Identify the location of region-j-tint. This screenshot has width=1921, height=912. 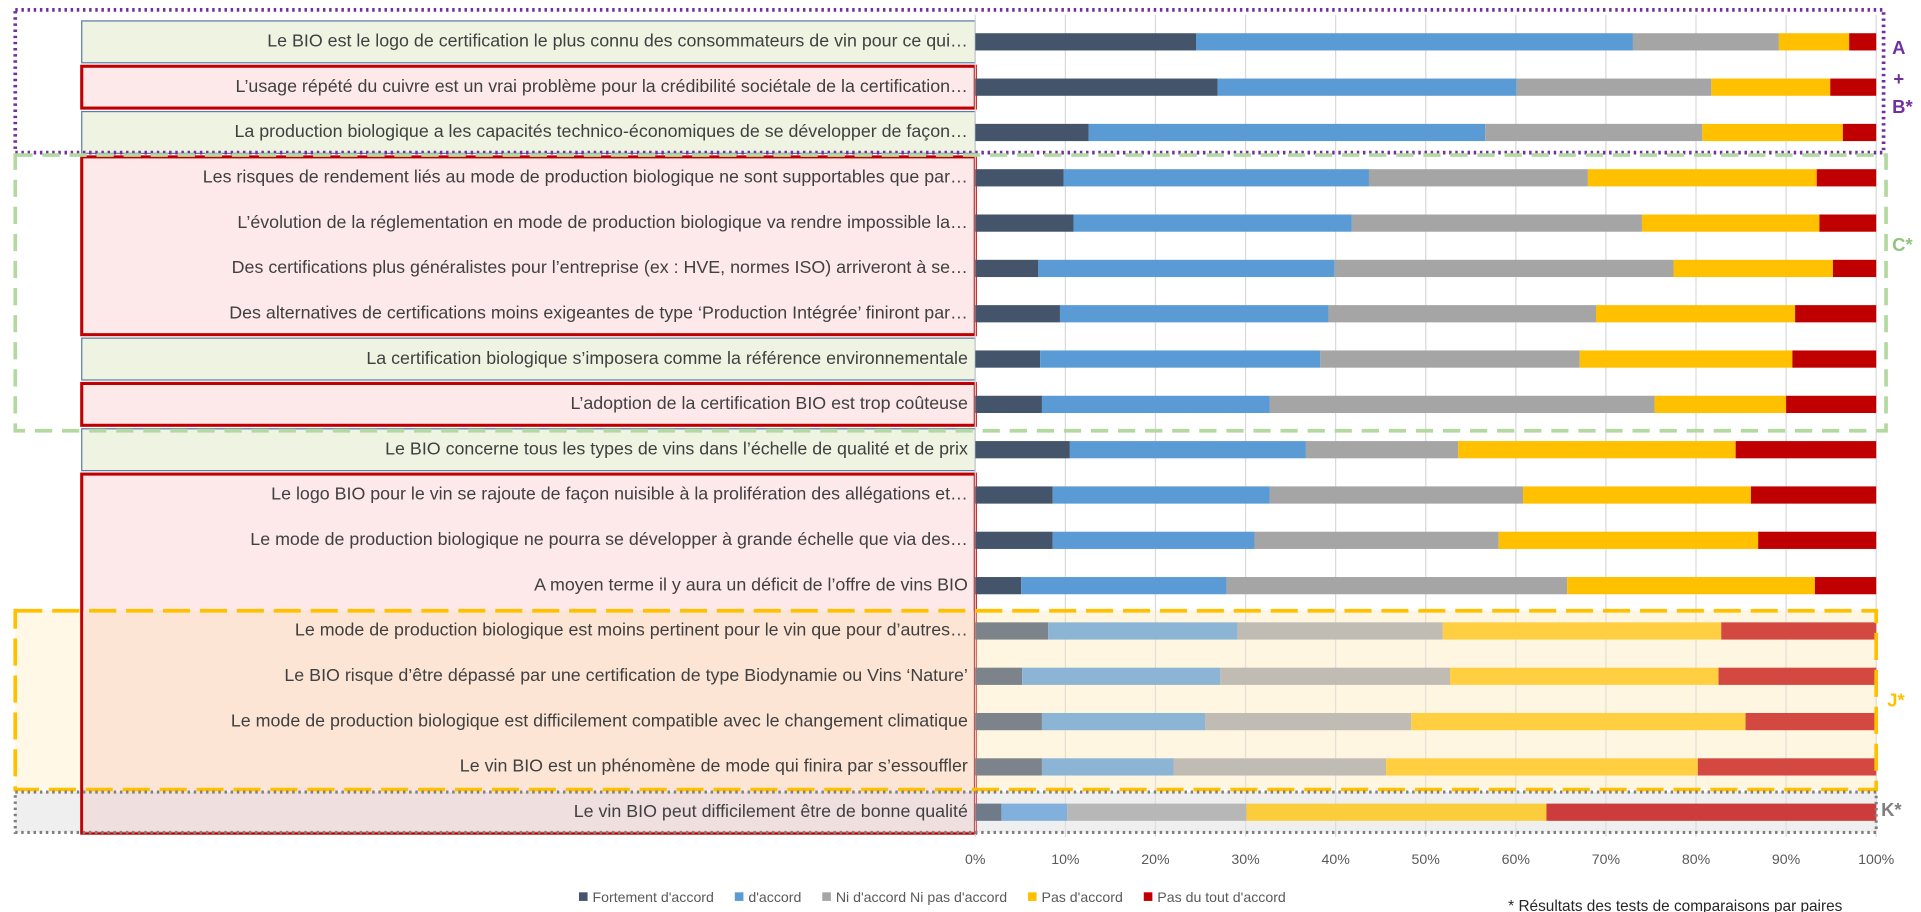
(1426, 700).